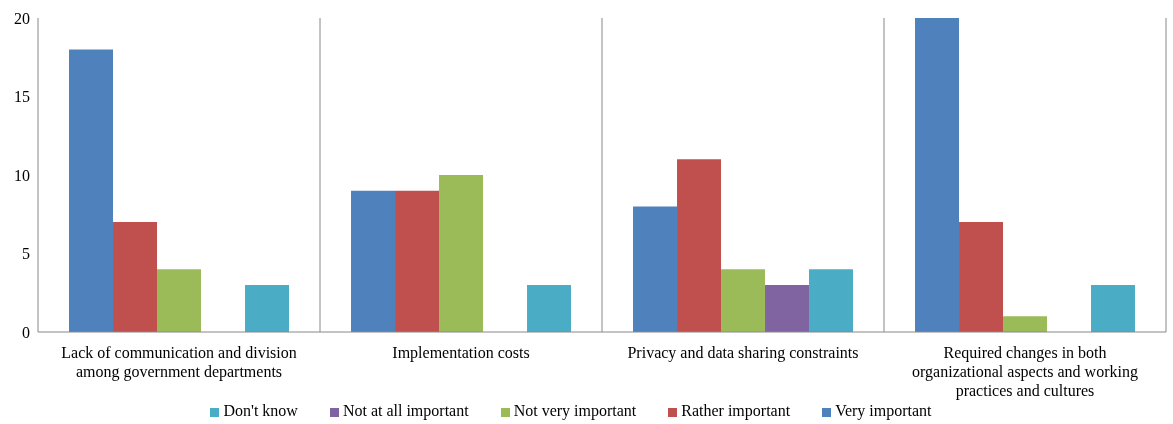 This screenshot has width=1173, height=424. I want to click on x-tick-label: Lack of communication and division among government departments, so click(179, 362).